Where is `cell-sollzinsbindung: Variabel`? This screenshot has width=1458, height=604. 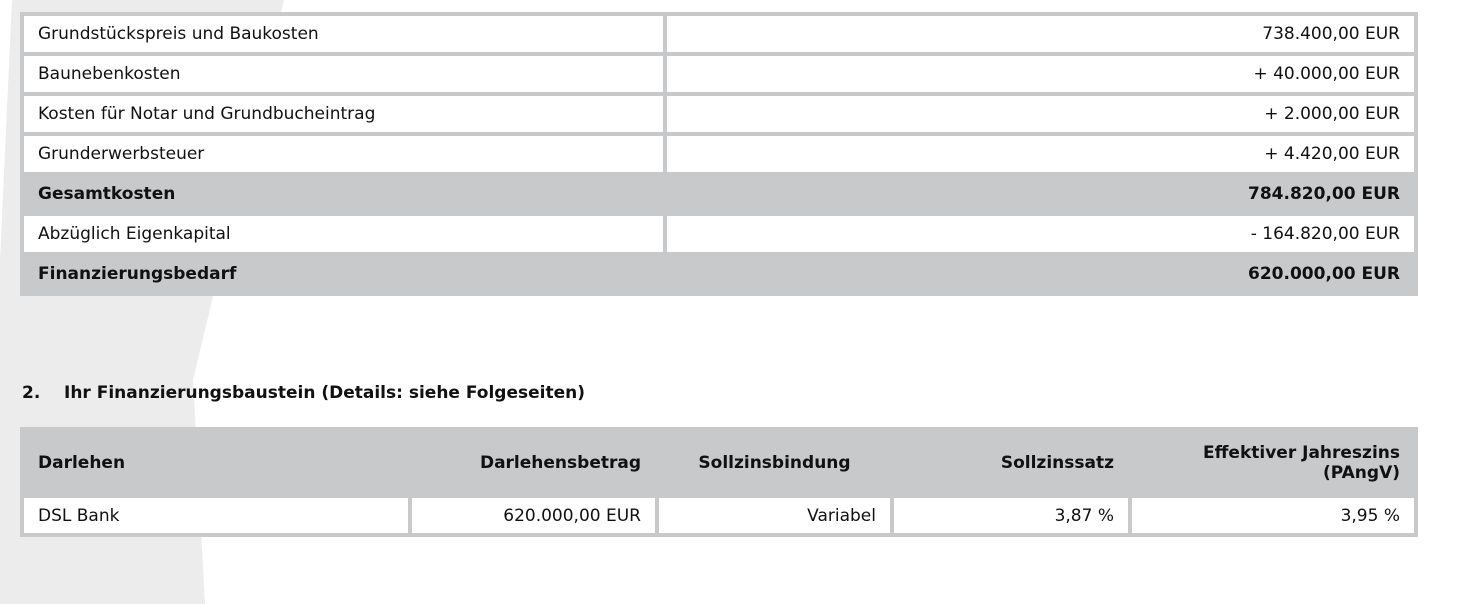
cell-sollzinsbindung: Variabel is located at coordinates (774, 515).